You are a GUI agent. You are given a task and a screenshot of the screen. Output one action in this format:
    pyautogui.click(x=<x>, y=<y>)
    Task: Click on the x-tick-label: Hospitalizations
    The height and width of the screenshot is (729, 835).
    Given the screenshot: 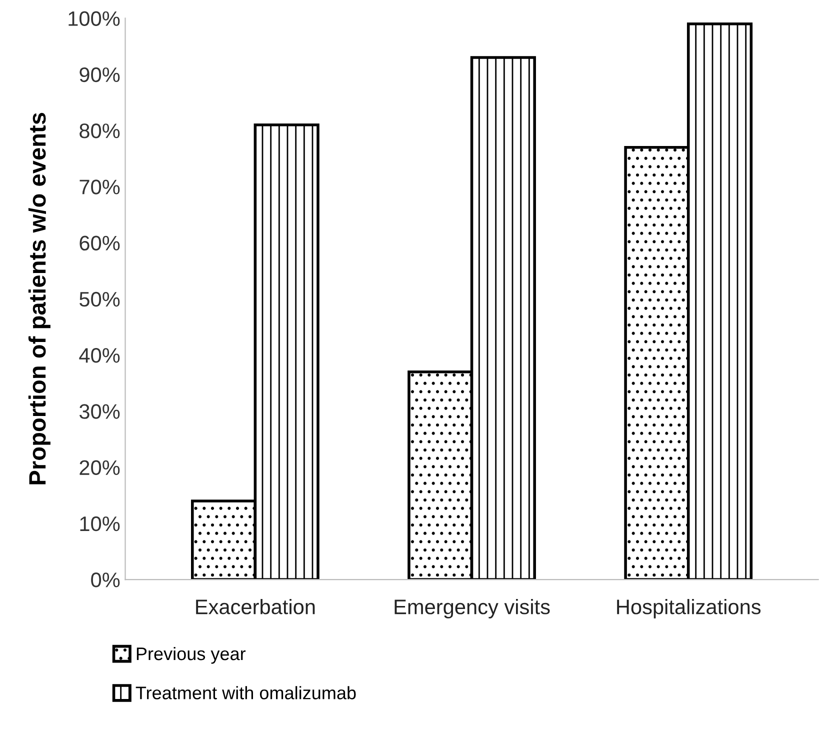 What is the action you would take?
    pyautogui.click(x=689, y=608)
    